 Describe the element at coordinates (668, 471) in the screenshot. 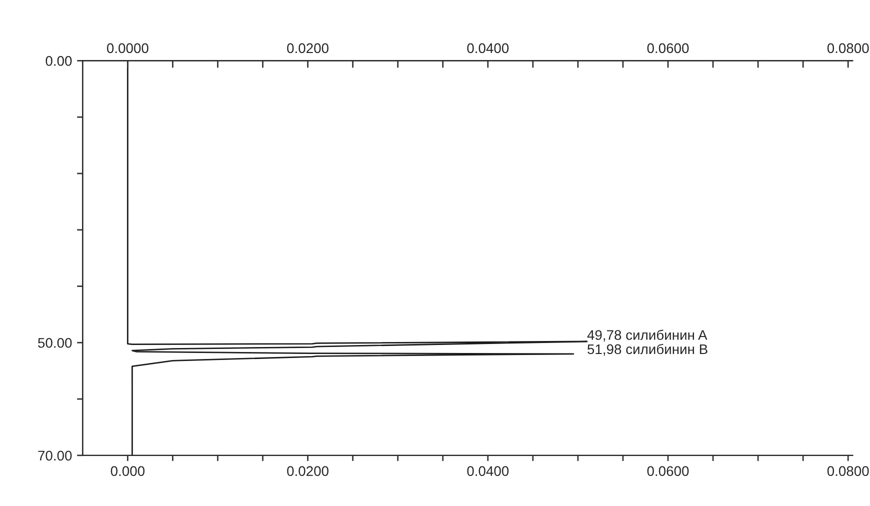

I see `x-tick-label: 0.0600` at that location.